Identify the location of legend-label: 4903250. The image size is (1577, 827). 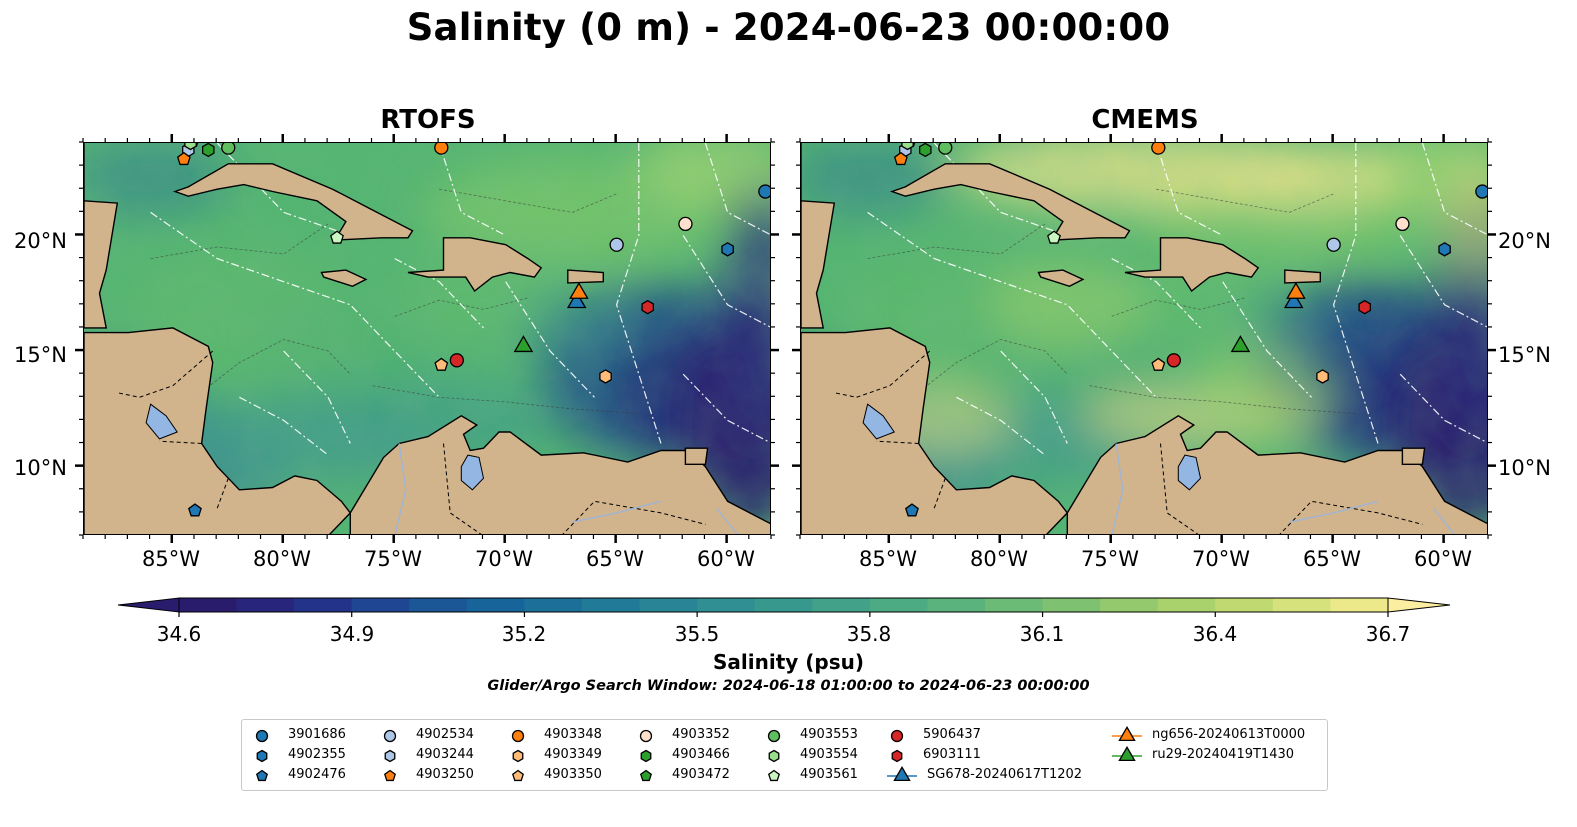
(445, 774).